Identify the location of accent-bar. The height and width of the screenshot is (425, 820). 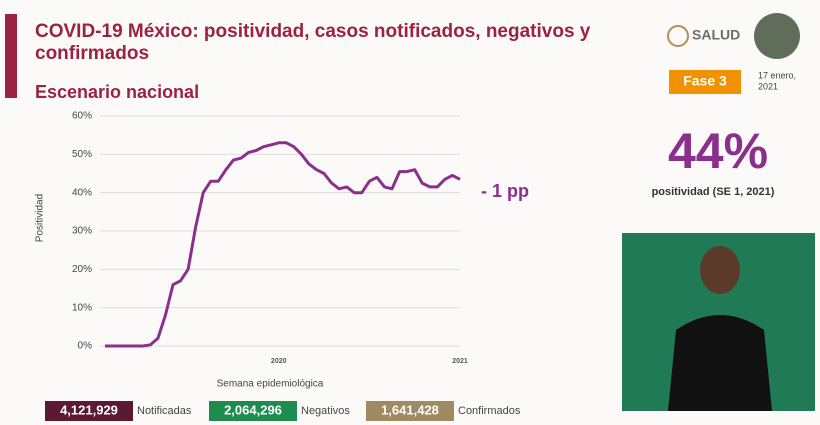
(11, 56).